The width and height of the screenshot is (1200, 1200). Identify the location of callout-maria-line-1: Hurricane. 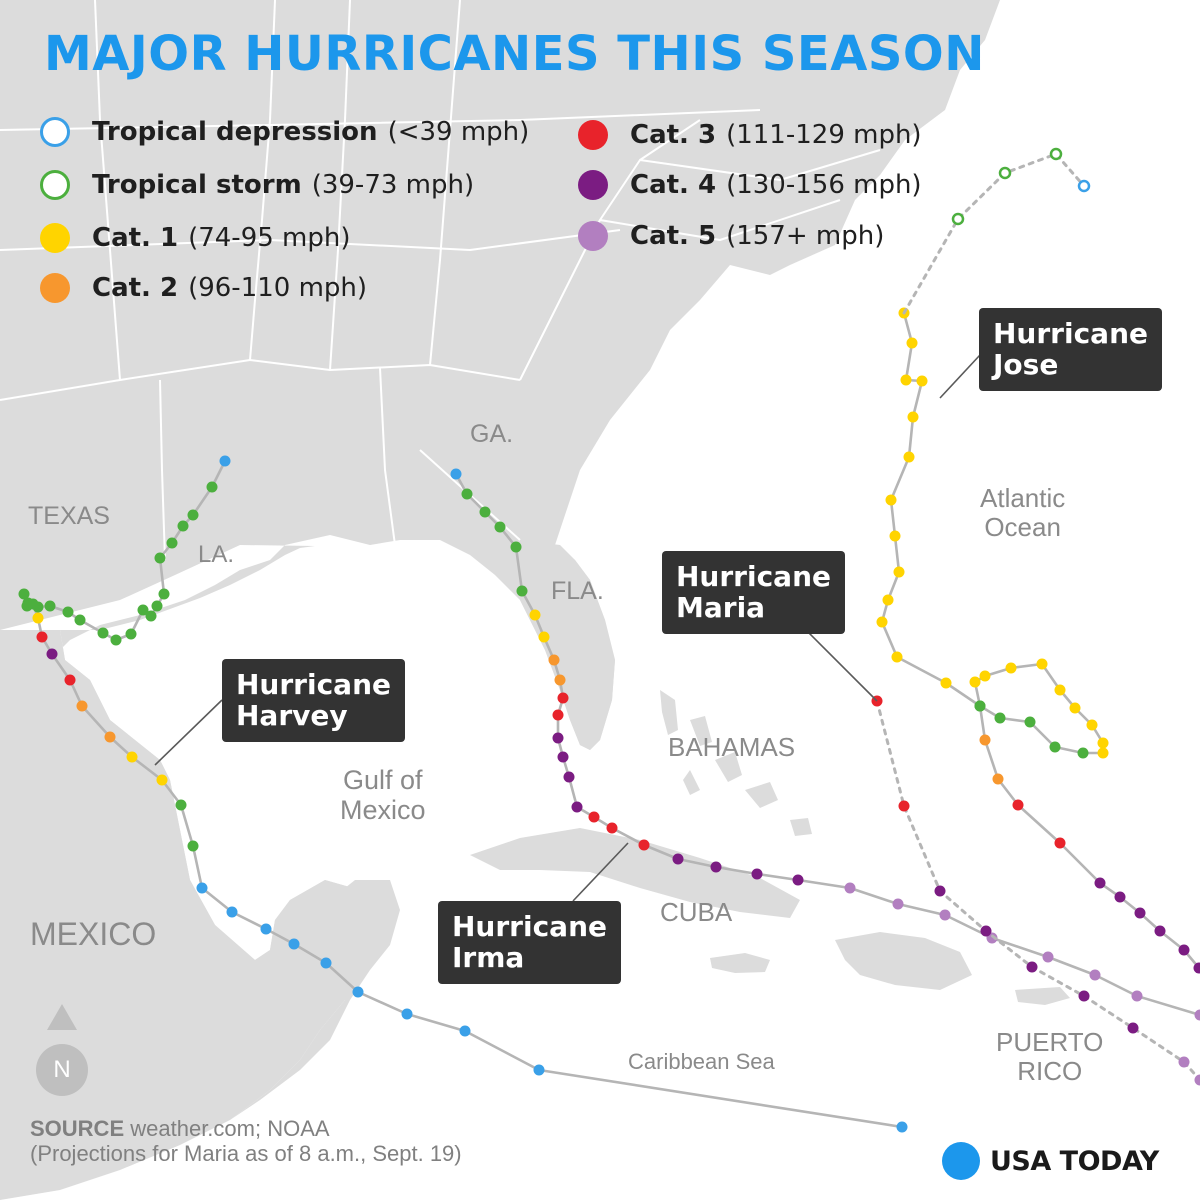
(753, 576).